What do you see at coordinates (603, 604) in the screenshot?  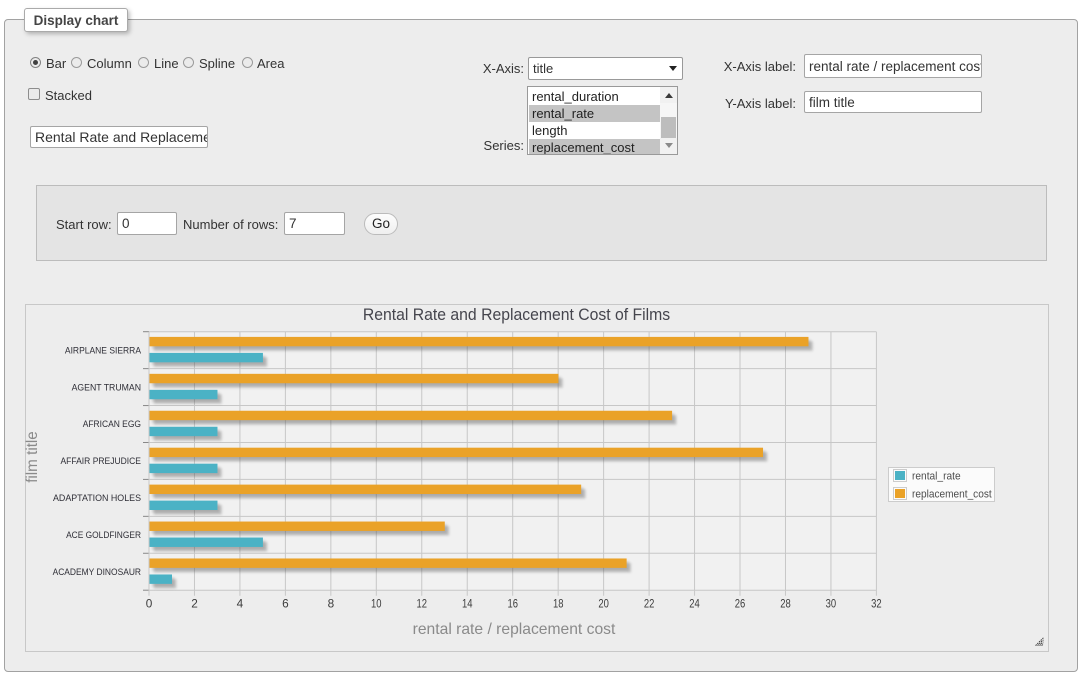 I see `svg-text: 20` at bounding box center [603, 604].